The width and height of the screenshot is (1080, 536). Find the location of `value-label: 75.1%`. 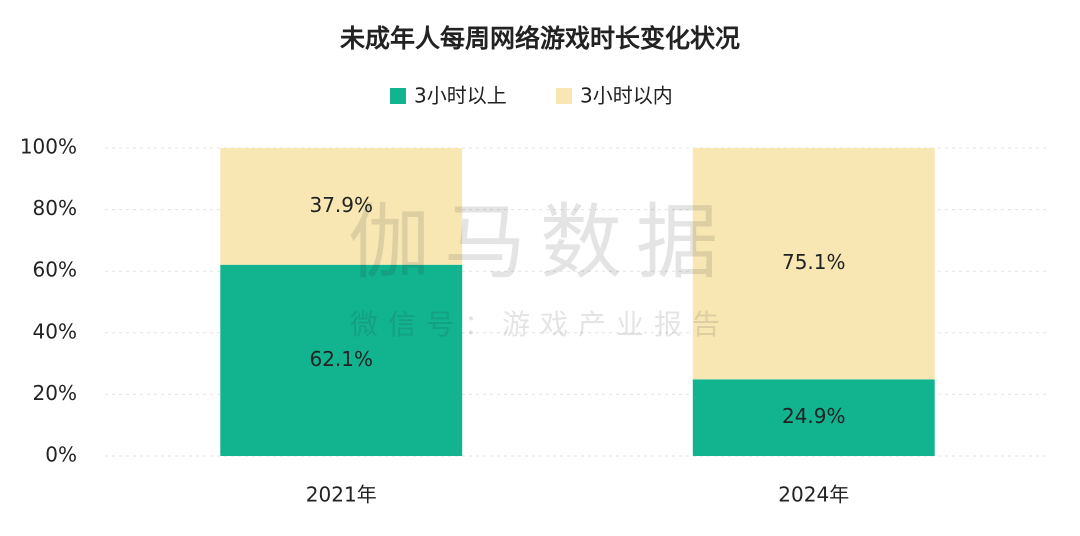

value-label: 75.1% is located at coordinates (814, 262).